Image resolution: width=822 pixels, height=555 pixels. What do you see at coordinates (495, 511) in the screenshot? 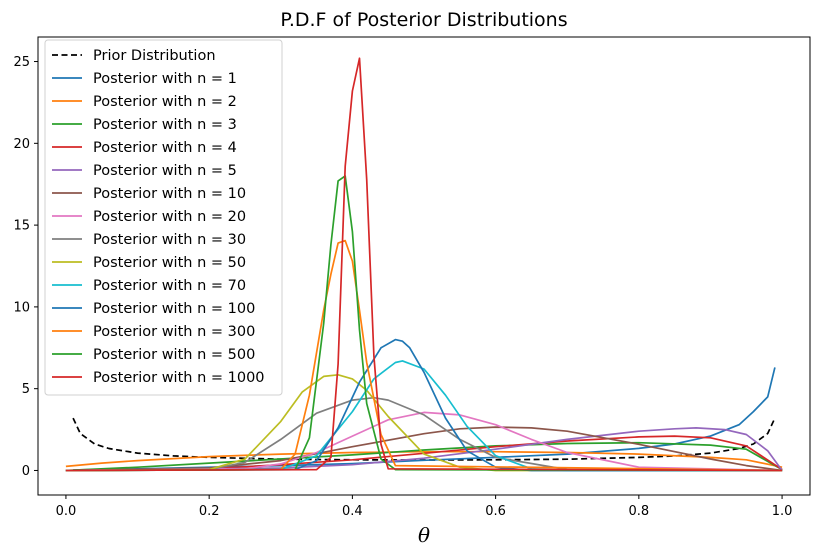
I see `x-tick-label: 0.6` at bounding box center [495, 511].